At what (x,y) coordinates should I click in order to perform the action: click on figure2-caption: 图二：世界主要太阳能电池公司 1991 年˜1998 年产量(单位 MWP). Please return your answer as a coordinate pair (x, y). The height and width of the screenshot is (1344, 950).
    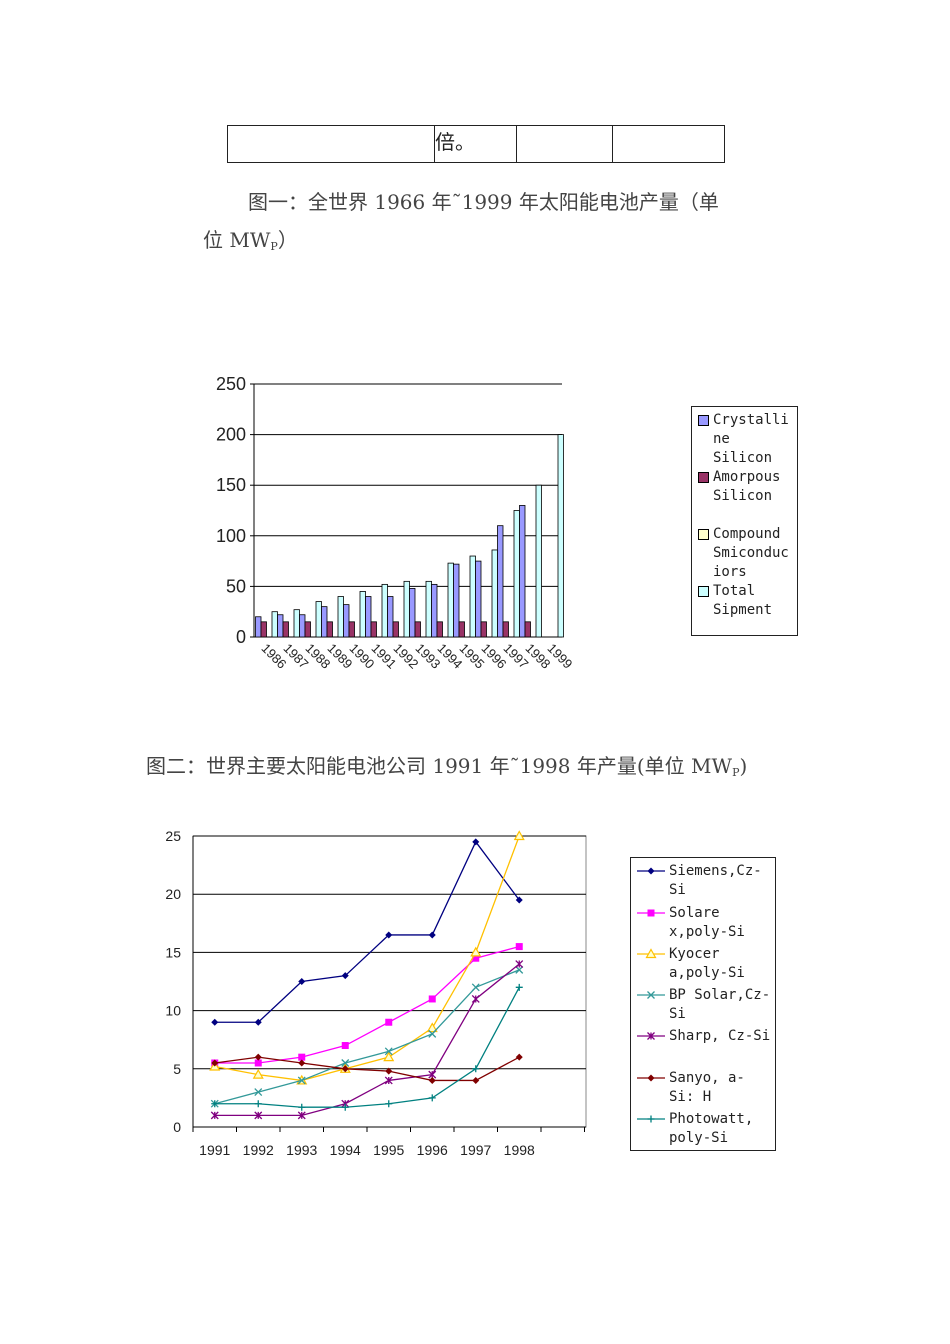
    Looking at the image, I should click on (446, 764).